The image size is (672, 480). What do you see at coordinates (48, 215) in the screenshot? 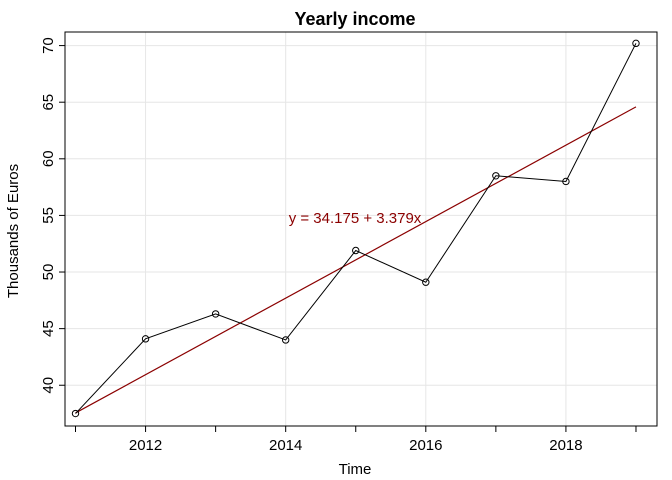
I see `y-tick-label: 55` at bounding box center [48, 215].